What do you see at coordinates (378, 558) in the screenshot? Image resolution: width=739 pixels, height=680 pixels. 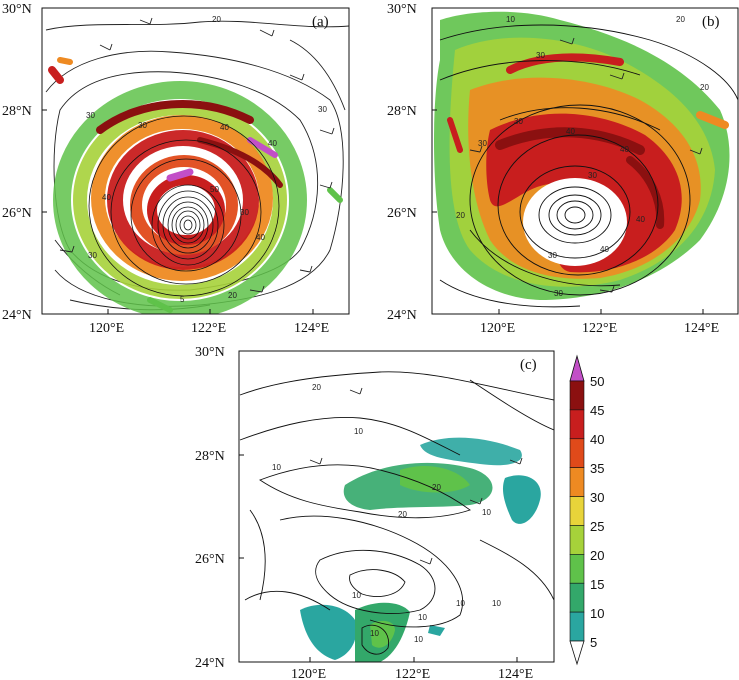 I see `panel-c-ticks` at bounding box center [378, 558].